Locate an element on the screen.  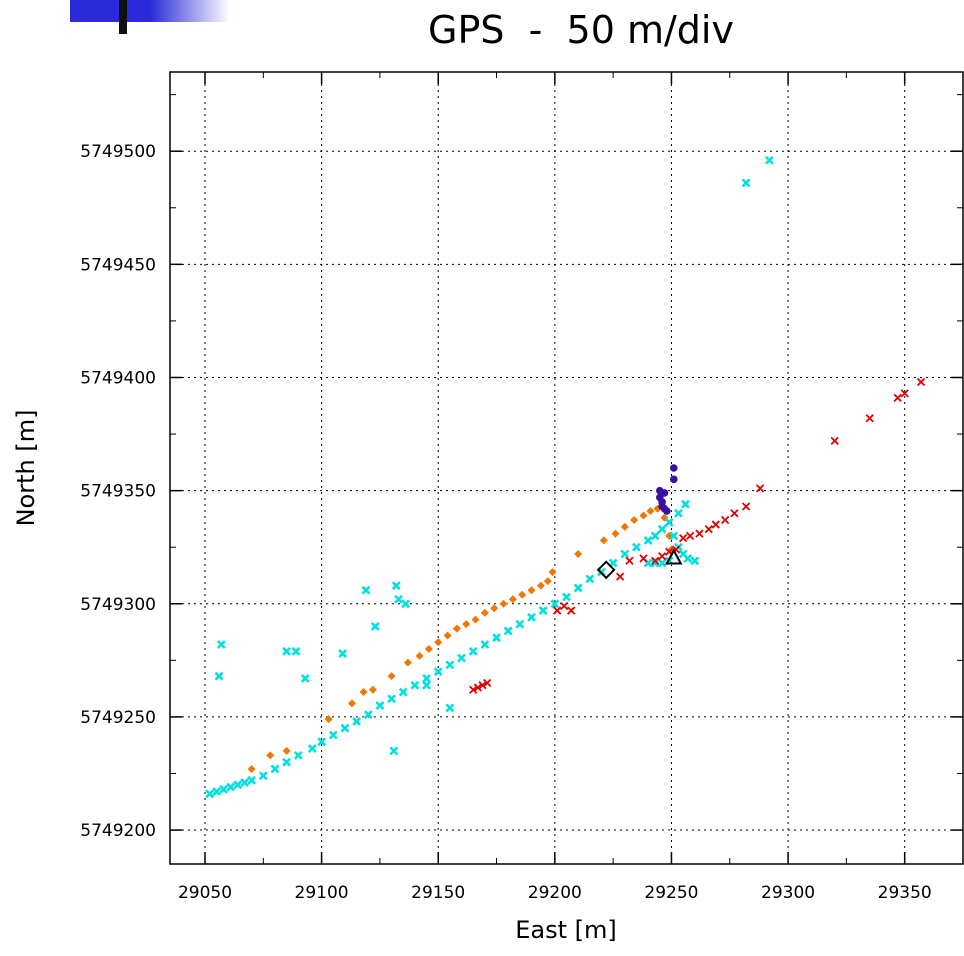
y-tick-label: 5749450 is located at coordinates (118, 265).